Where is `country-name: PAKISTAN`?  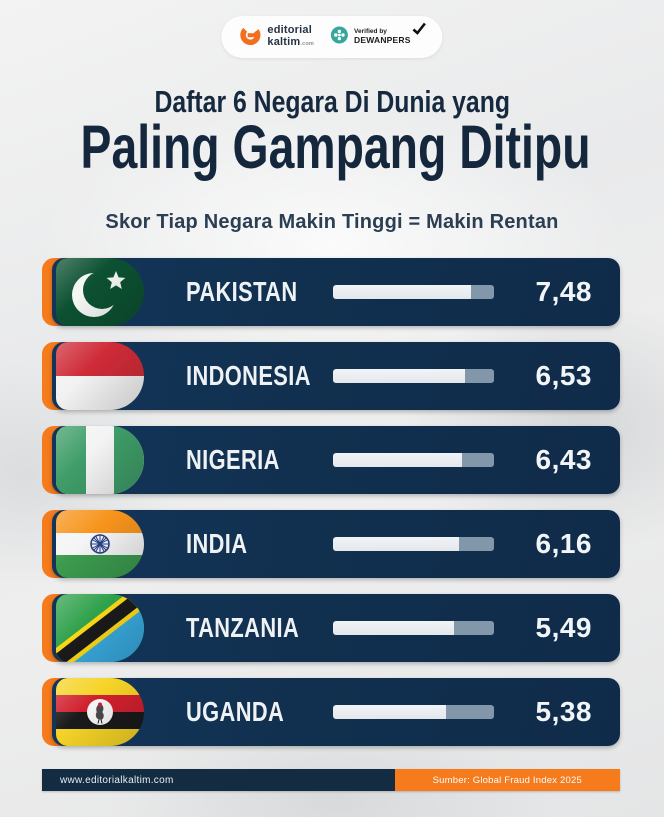 country-name: PAKISTAN is located at coordinates (242, 291).